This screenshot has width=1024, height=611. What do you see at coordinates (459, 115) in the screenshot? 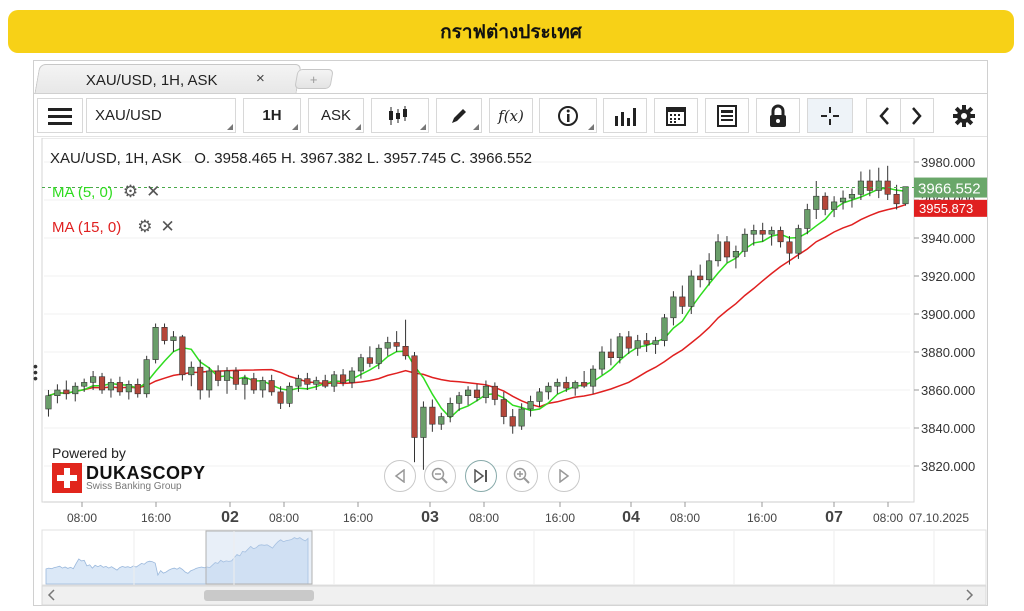
I see `draw-tool-button` at bounding box center [459, 115].